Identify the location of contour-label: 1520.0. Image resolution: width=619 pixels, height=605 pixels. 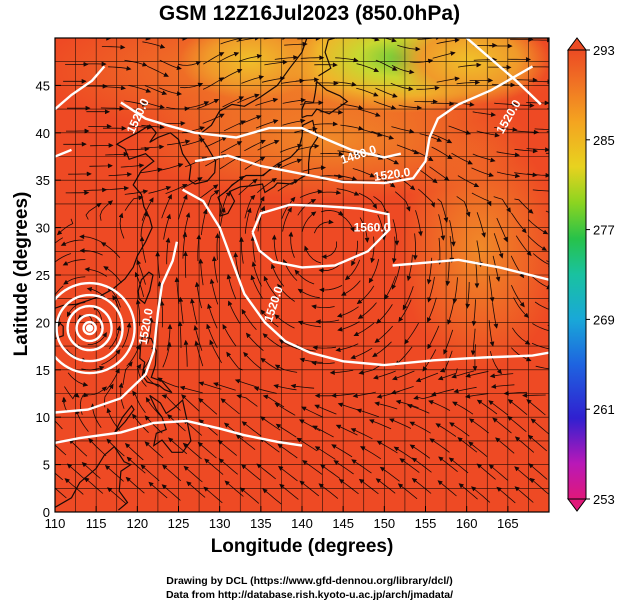
(392, 174).